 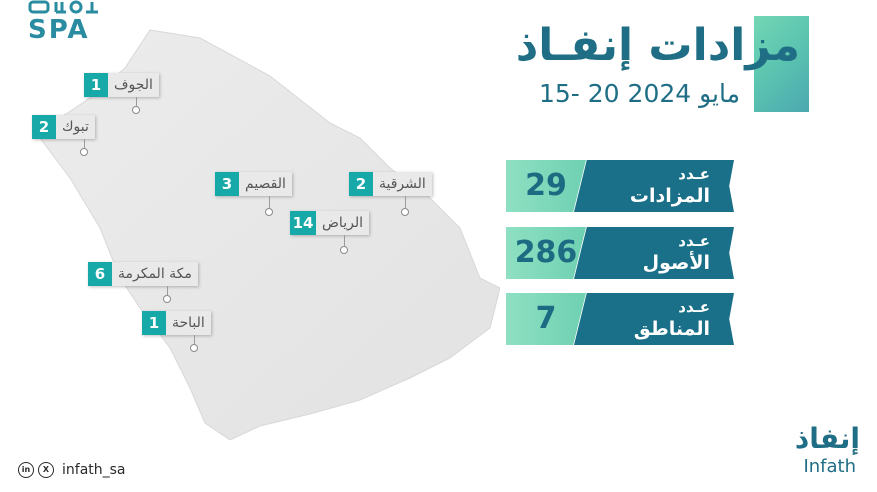 I want to click on stat-regions: 7 عـدد المناطق, so click(x=620, y=319).